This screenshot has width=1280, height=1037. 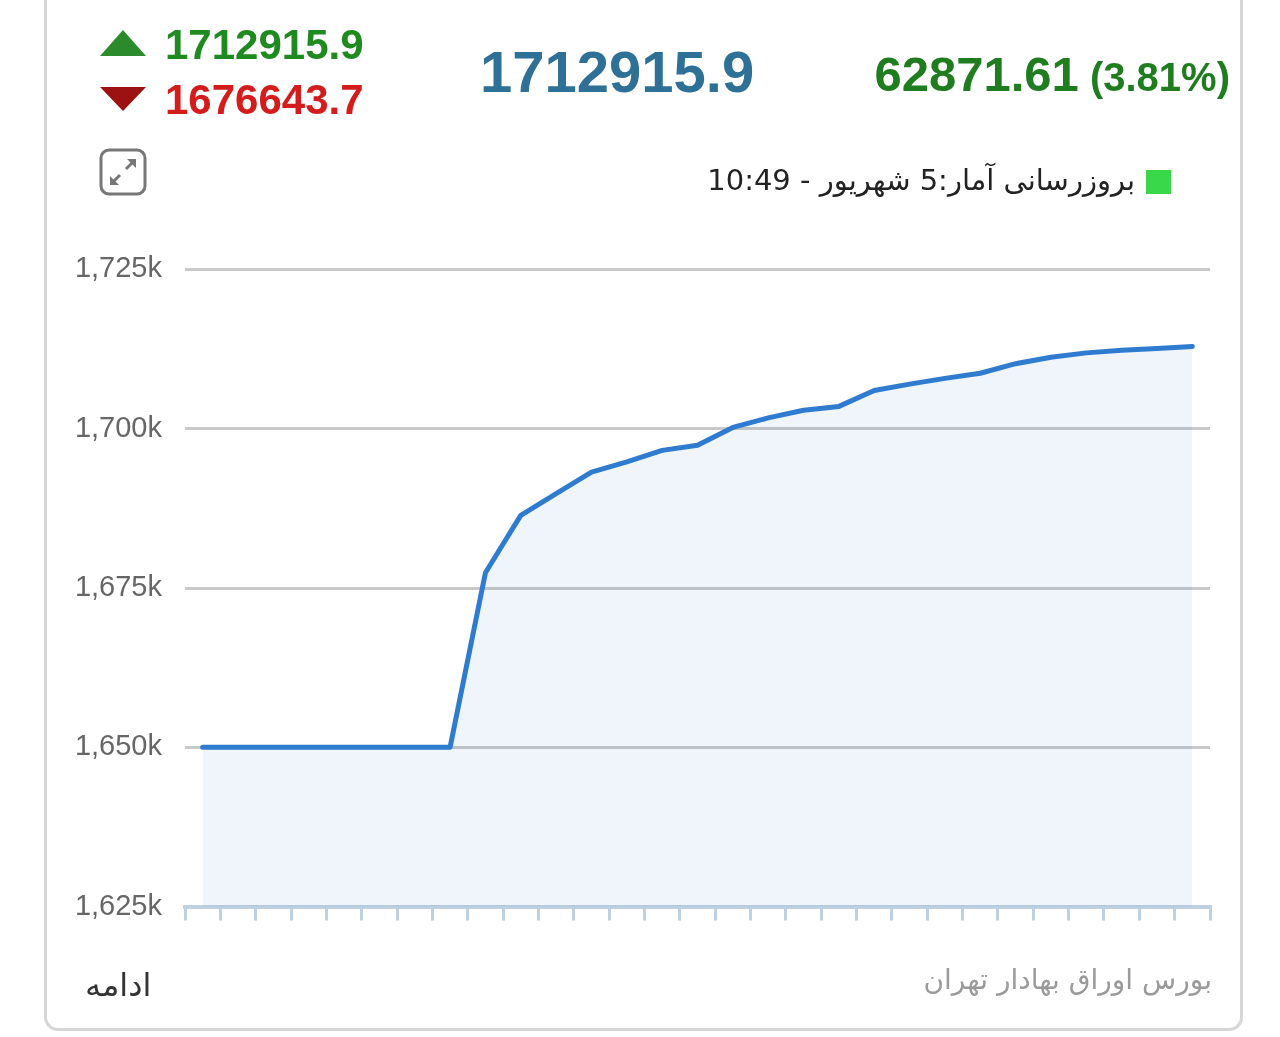 I want to click on text: ادامه, so click(x=118, y=985).